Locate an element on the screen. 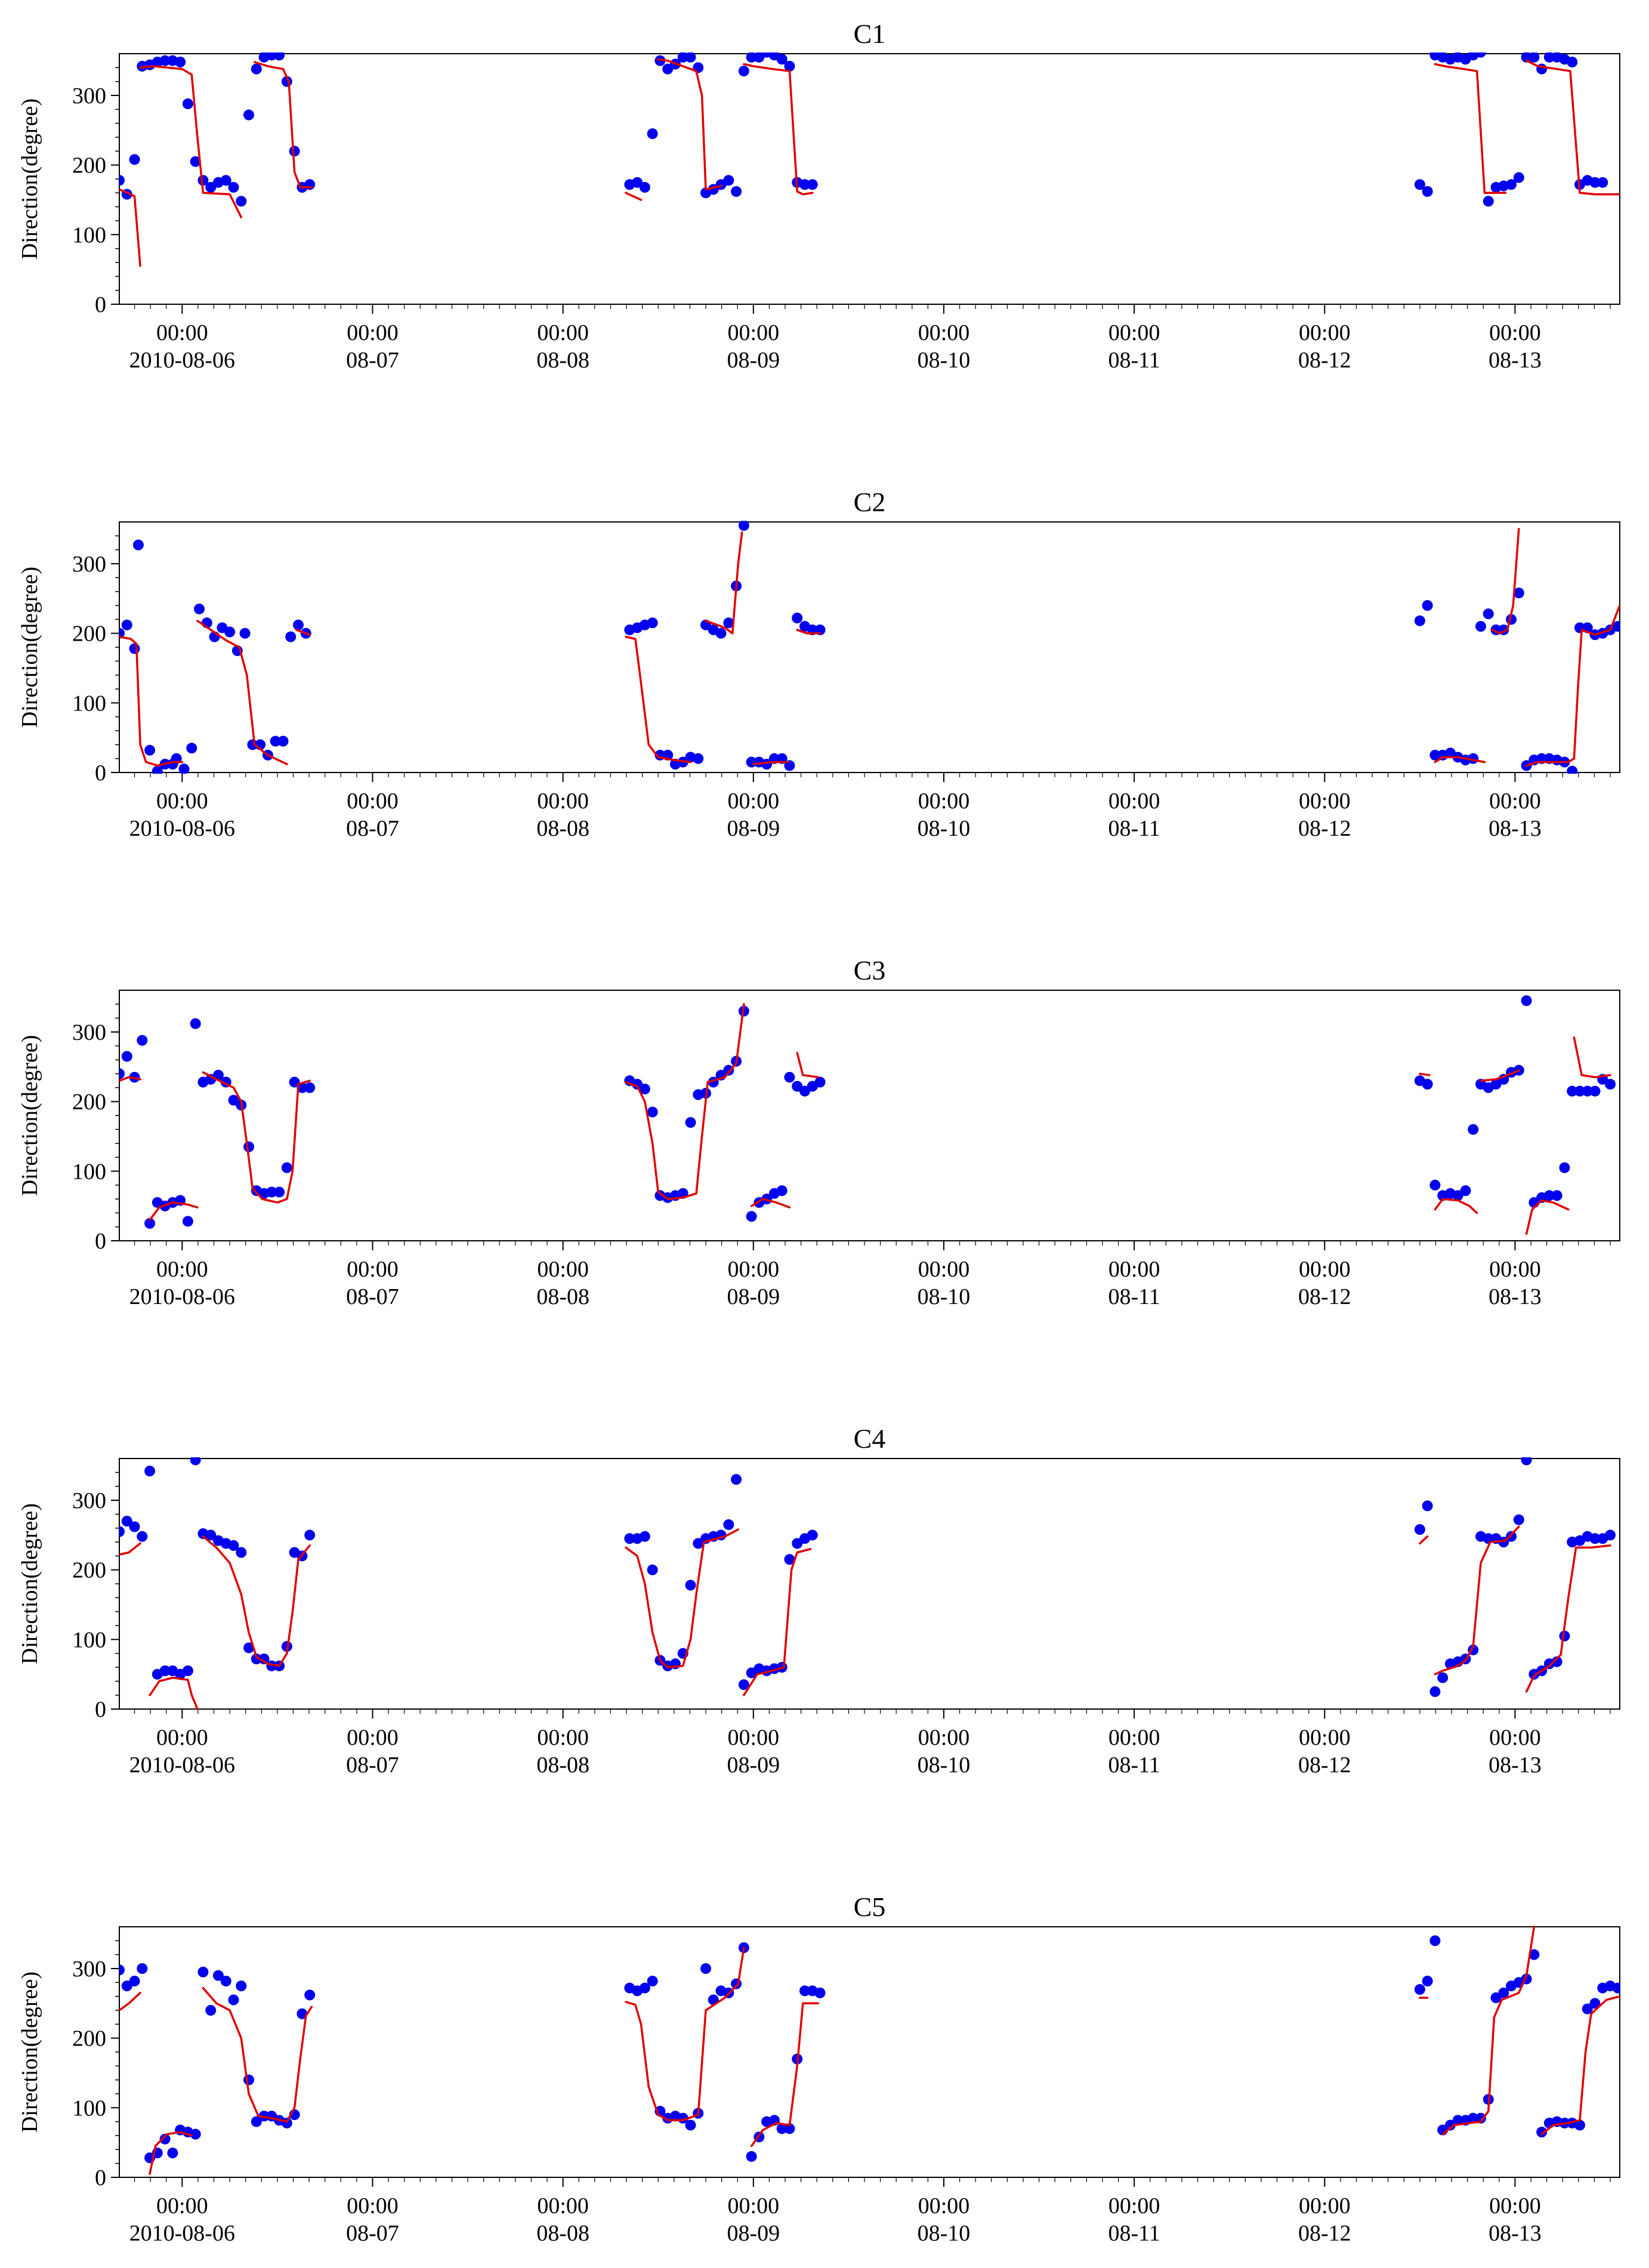 The width and height of the screenshot is (1649, 2268). y-axis-label: Direction(degree) is located at coordinates (29, 1115).